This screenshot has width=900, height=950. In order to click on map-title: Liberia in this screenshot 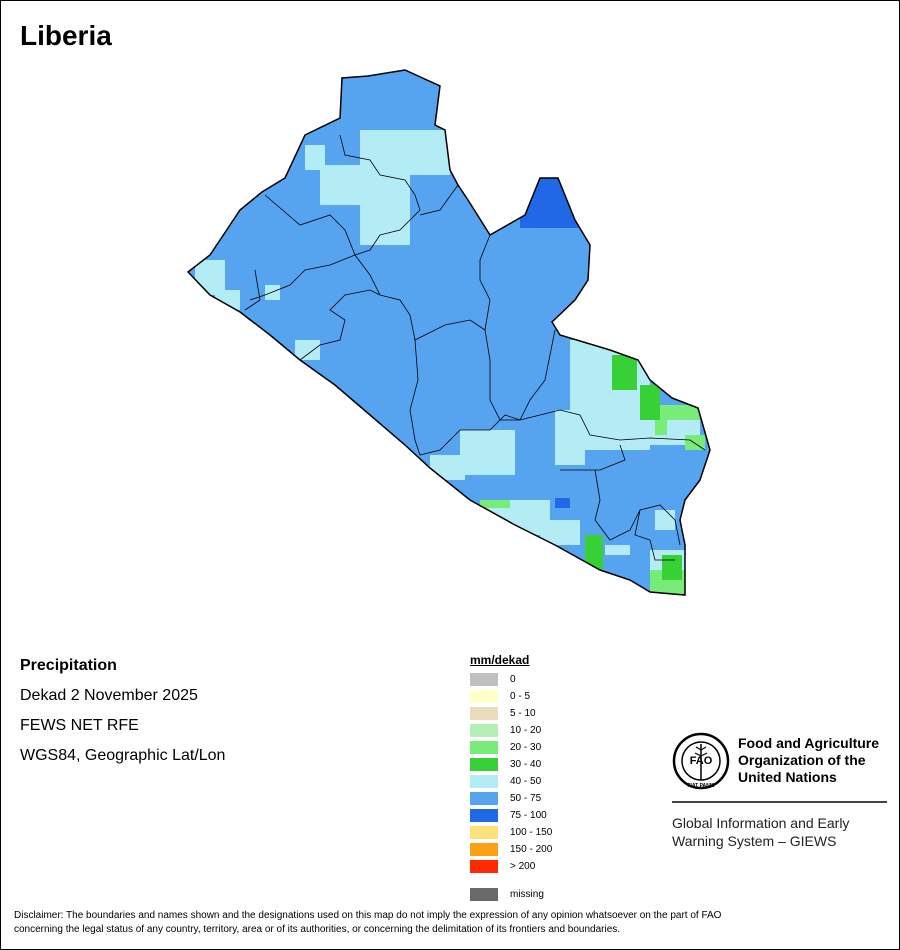, I will do `click(66, 35)`.